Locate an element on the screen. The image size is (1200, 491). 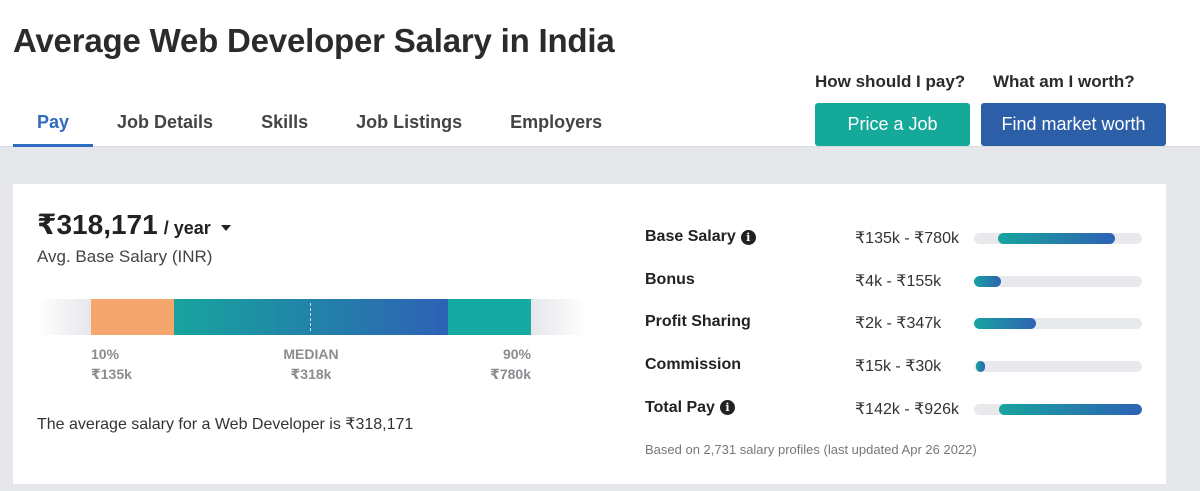
comp-name-profit-sharing: Profit Sharing is located at coordinates (698, 322).